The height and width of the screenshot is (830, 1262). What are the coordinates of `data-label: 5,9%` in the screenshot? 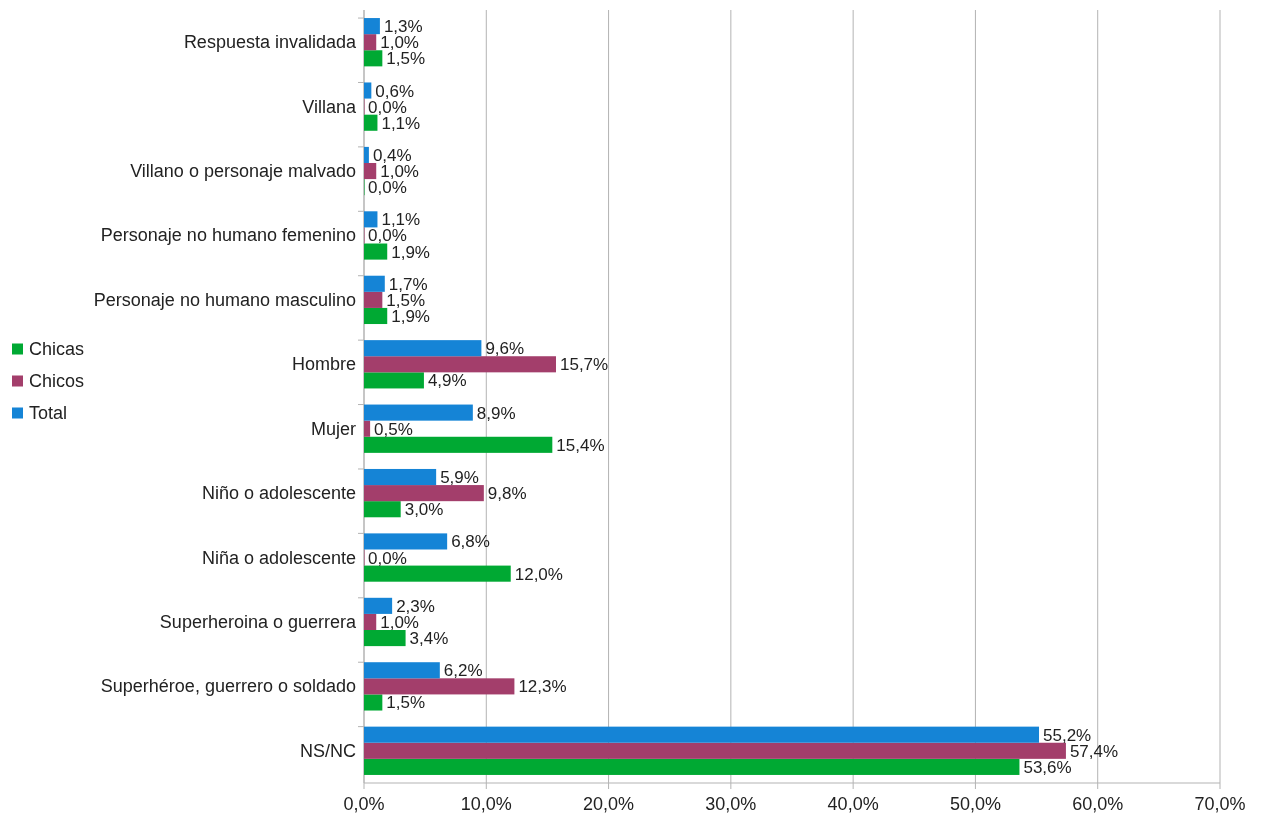 It's located at (459, 478).